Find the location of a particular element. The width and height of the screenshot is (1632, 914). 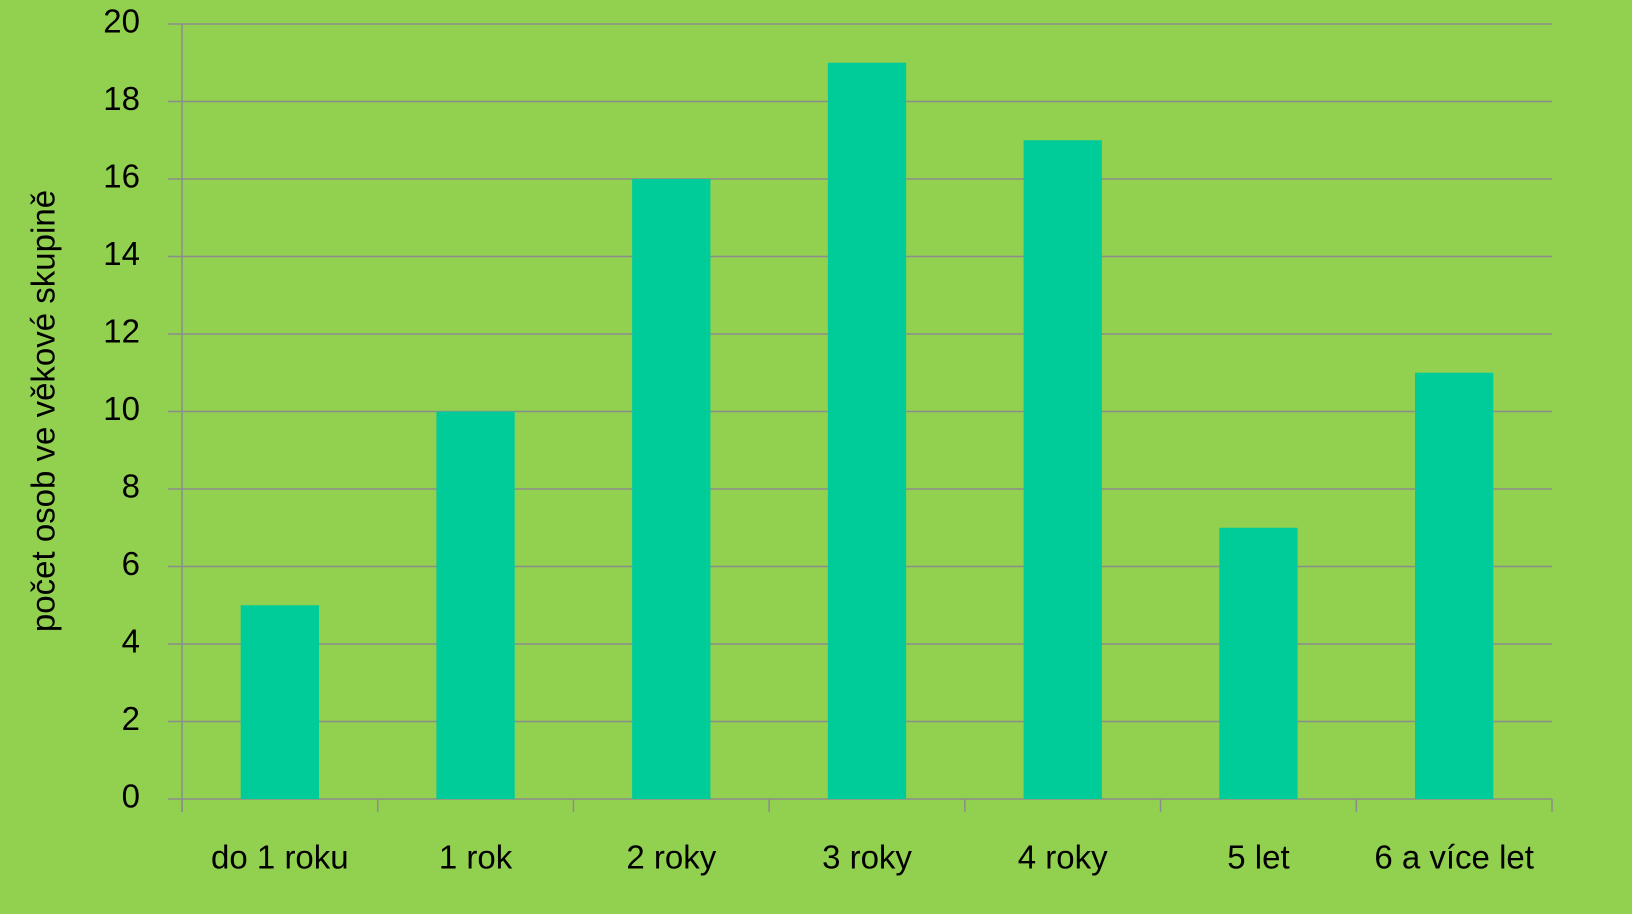

y-tick-label: 4 is located at coordinates (131, 641).